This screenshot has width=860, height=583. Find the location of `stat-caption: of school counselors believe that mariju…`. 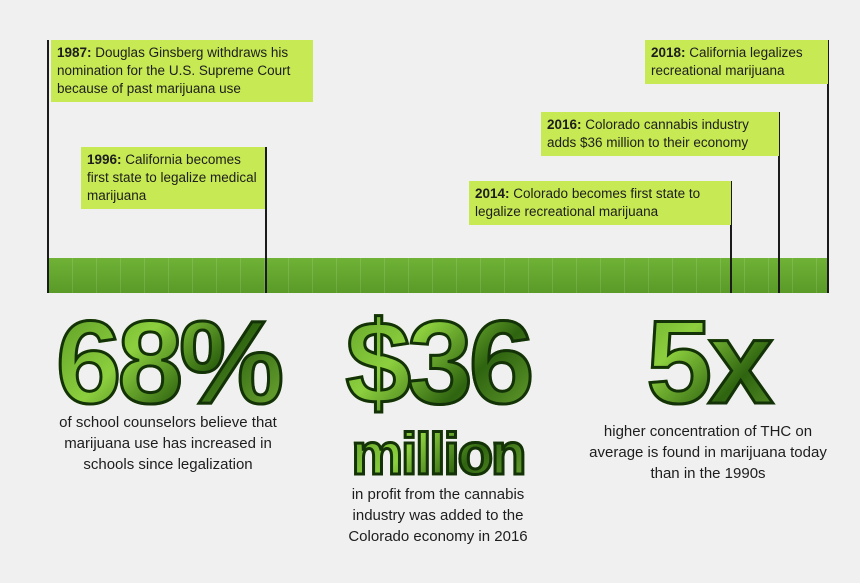

stat-caption: of school counselors believe that mariju… is located at coordinates (168, 443).